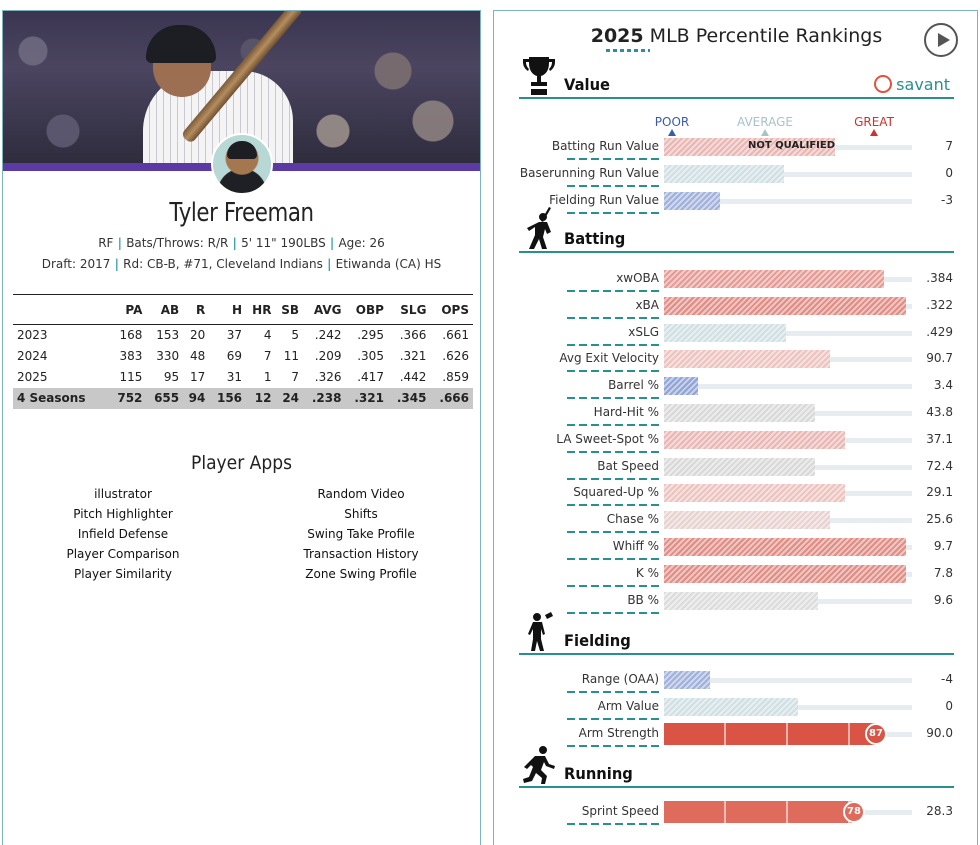 This screenshot has width=980, height=845. I want to click on title-underline, so click(628, 50).